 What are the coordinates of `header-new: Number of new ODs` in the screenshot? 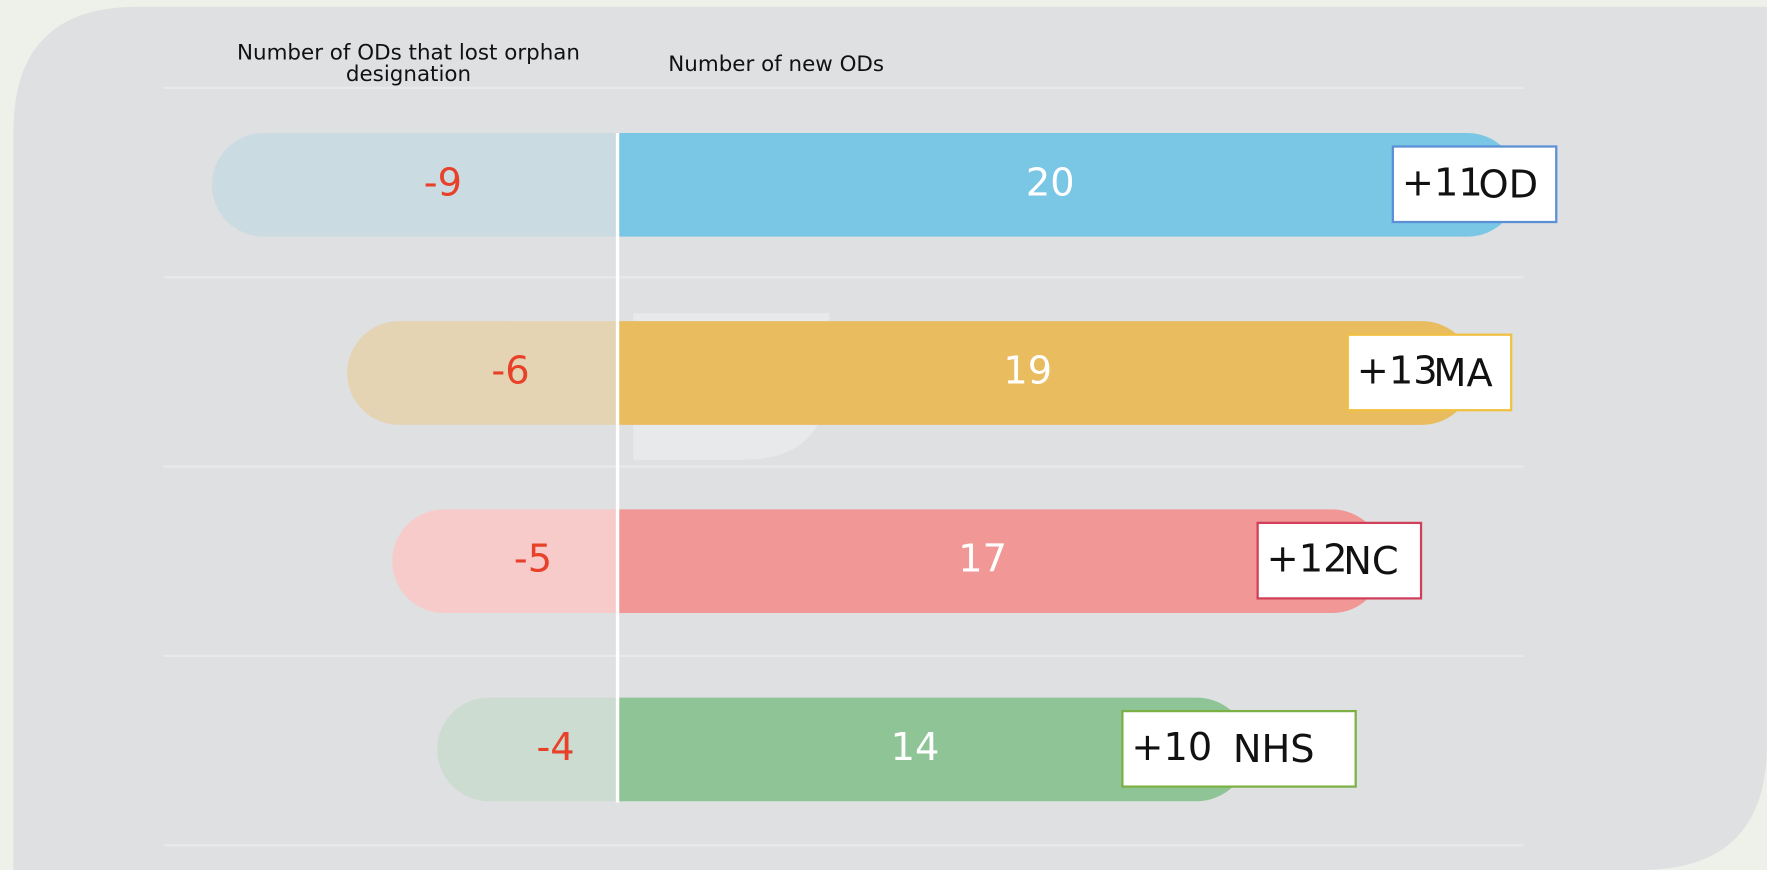 It's located at (776, 65).